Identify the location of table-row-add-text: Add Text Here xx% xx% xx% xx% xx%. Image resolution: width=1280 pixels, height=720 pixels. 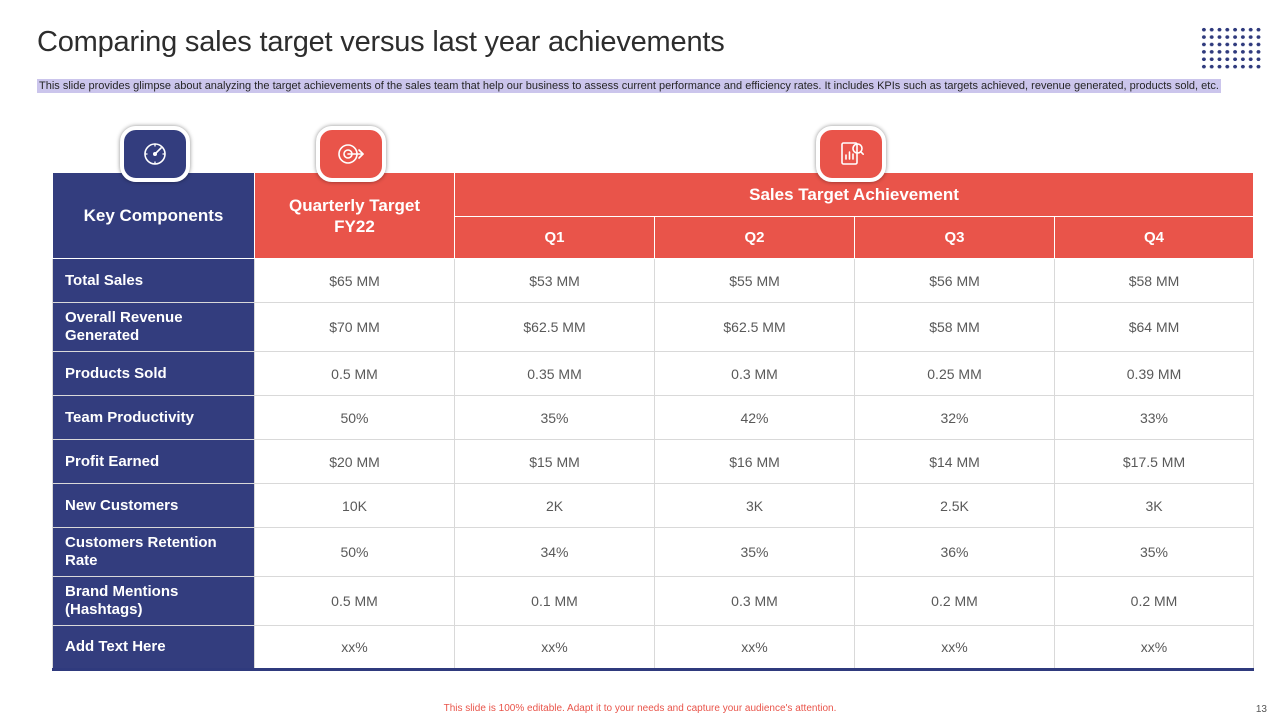
(653, 648).